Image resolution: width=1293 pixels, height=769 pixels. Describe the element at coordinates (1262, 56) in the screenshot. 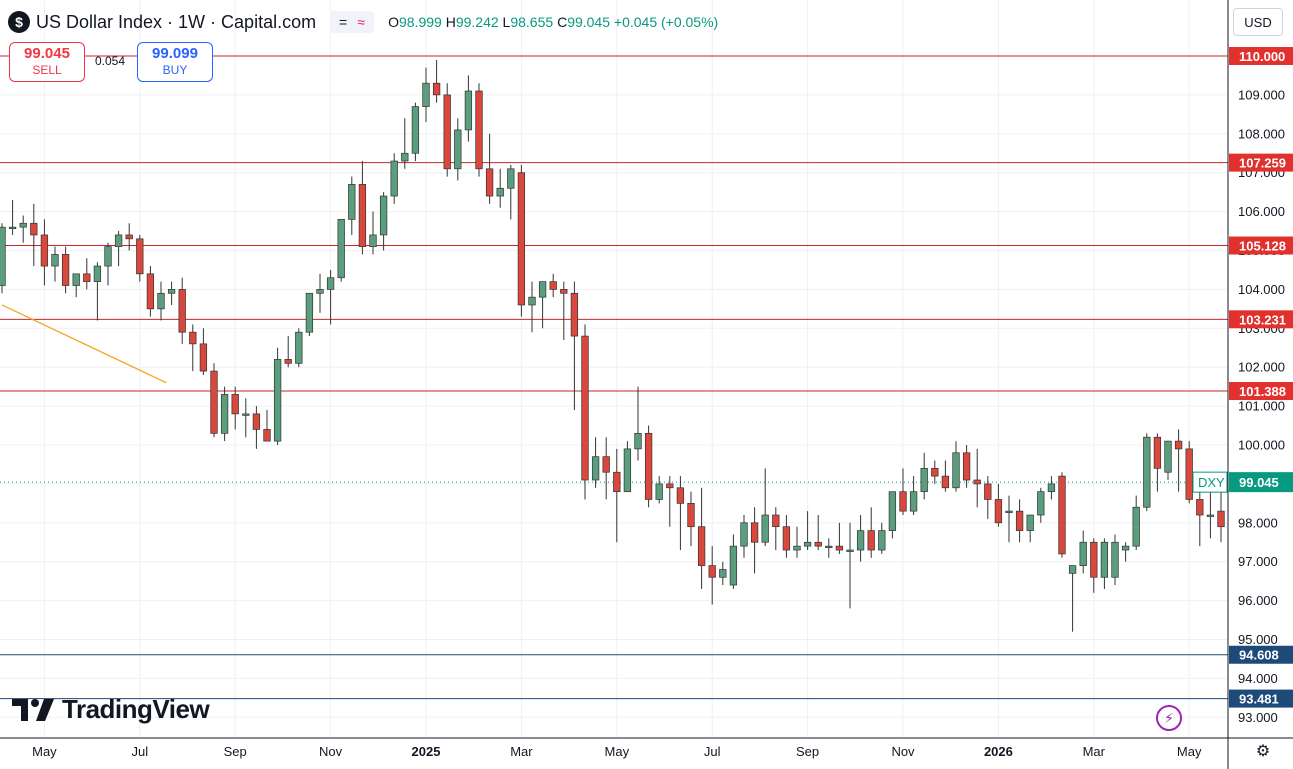

I see `level-label: 110.000` at that location.